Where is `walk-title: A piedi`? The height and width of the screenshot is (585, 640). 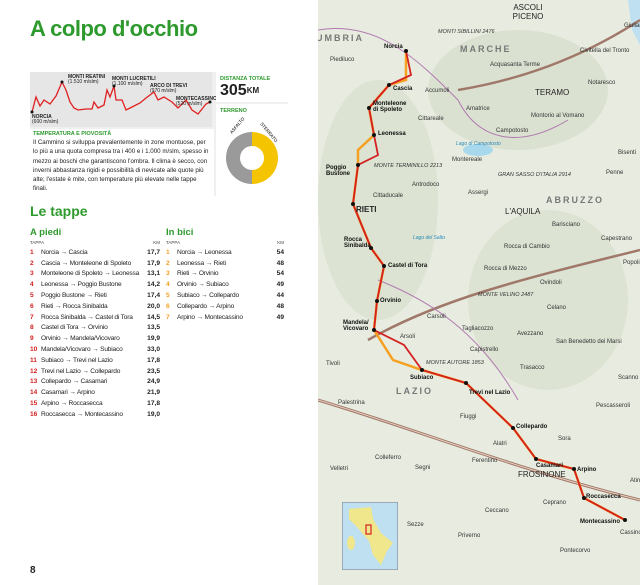
walk-title: A piedi is located at coordinates (46, 232).